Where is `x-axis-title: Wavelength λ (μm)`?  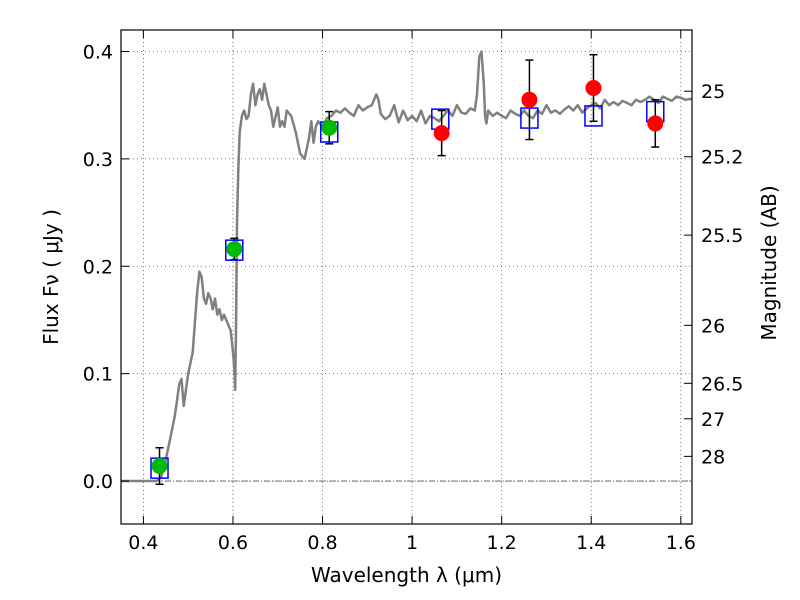 x-axis-title: Wavelength λ (μm) is located at coordinates (406, 575).